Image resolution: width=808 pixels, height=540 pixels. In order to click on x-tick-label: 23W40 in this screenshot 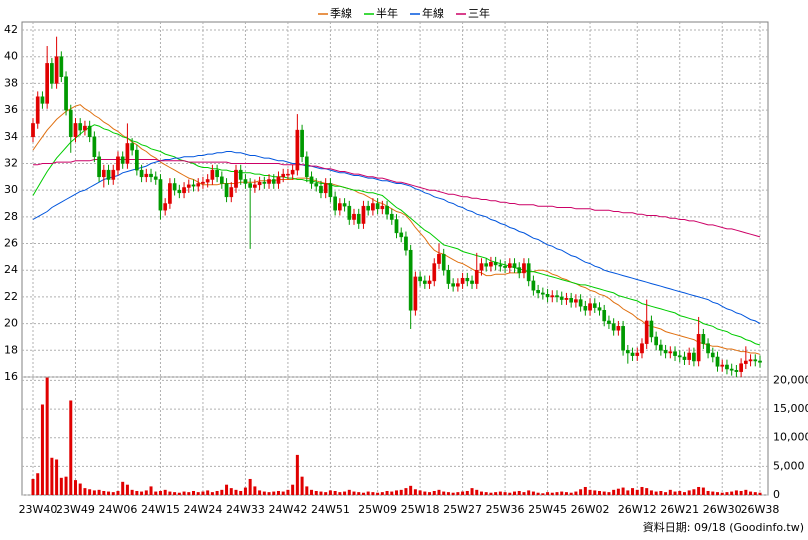, I will do `click(38, 509)`.